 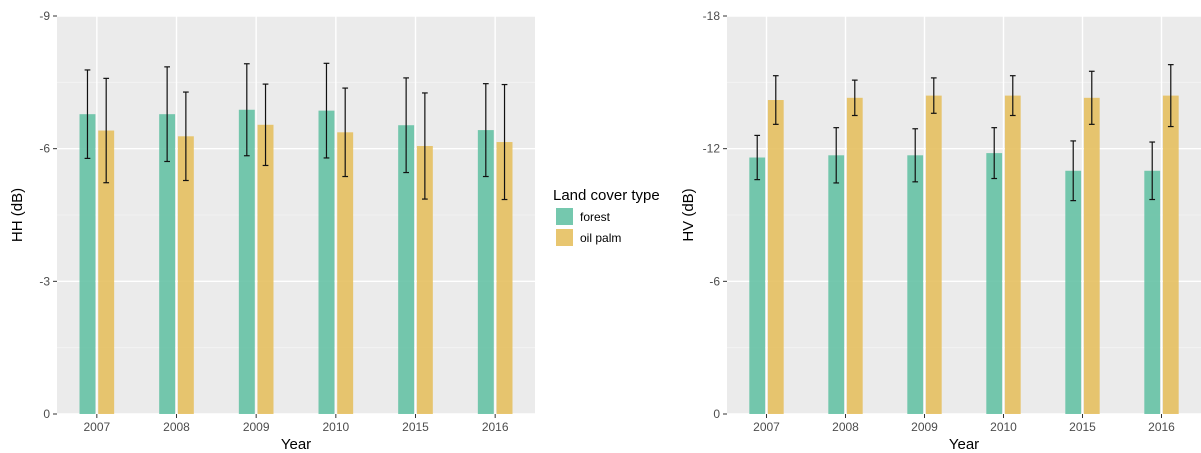 What do you see at coordinates (44, 16) in the screenshot?
I see `y-tick-label: -9` at bounding box center [44, 16].